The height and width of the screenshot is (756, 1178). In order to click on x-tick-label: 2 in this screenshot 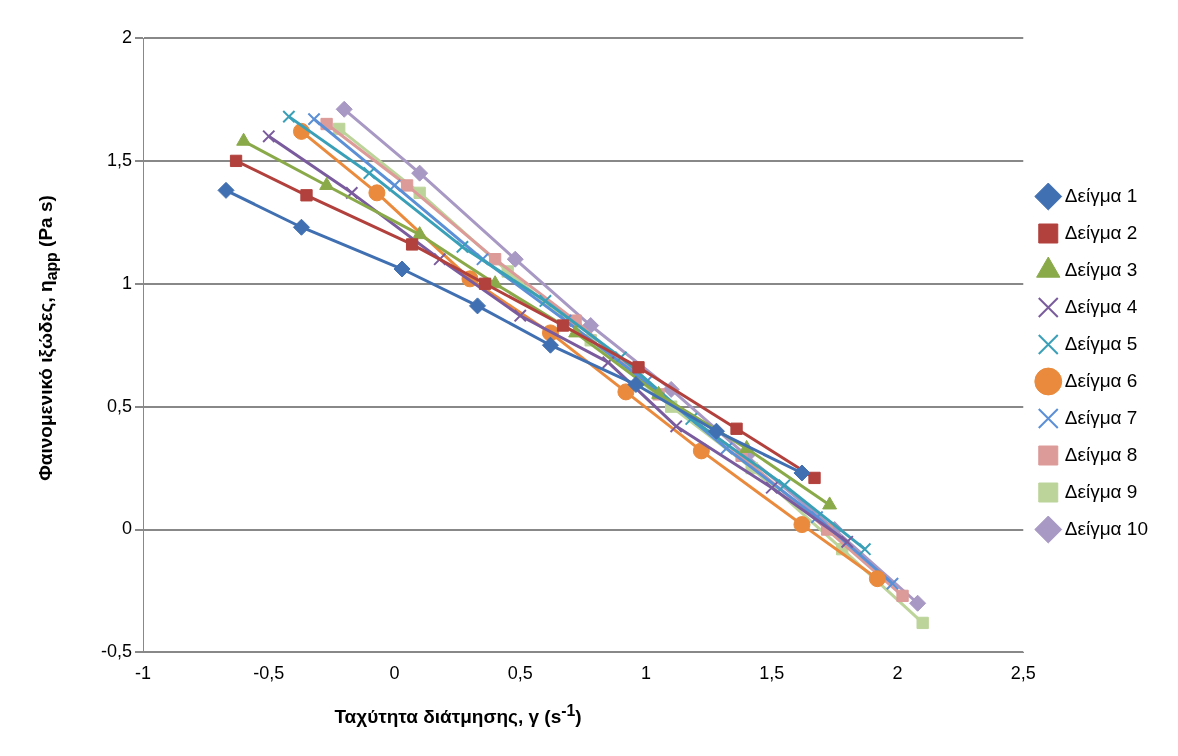, I will do `click(897, 673)`.